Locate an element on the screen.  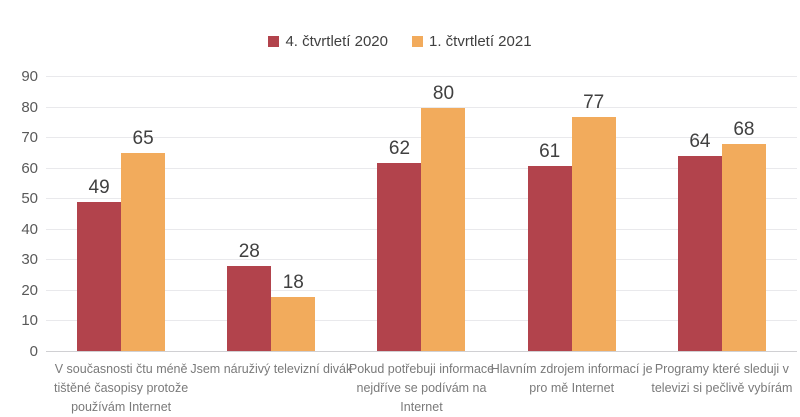
bar-value-label: 49 is located at coordinates (99, 188).